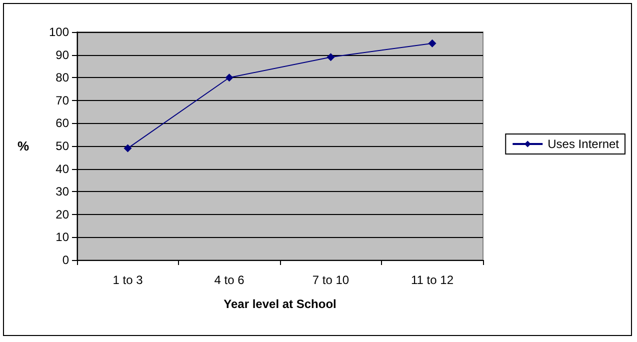  What do you see at coordinates (63, 100) in the screenshot?
I see `y-tick-label: 70` at bounding box center [63, 100].